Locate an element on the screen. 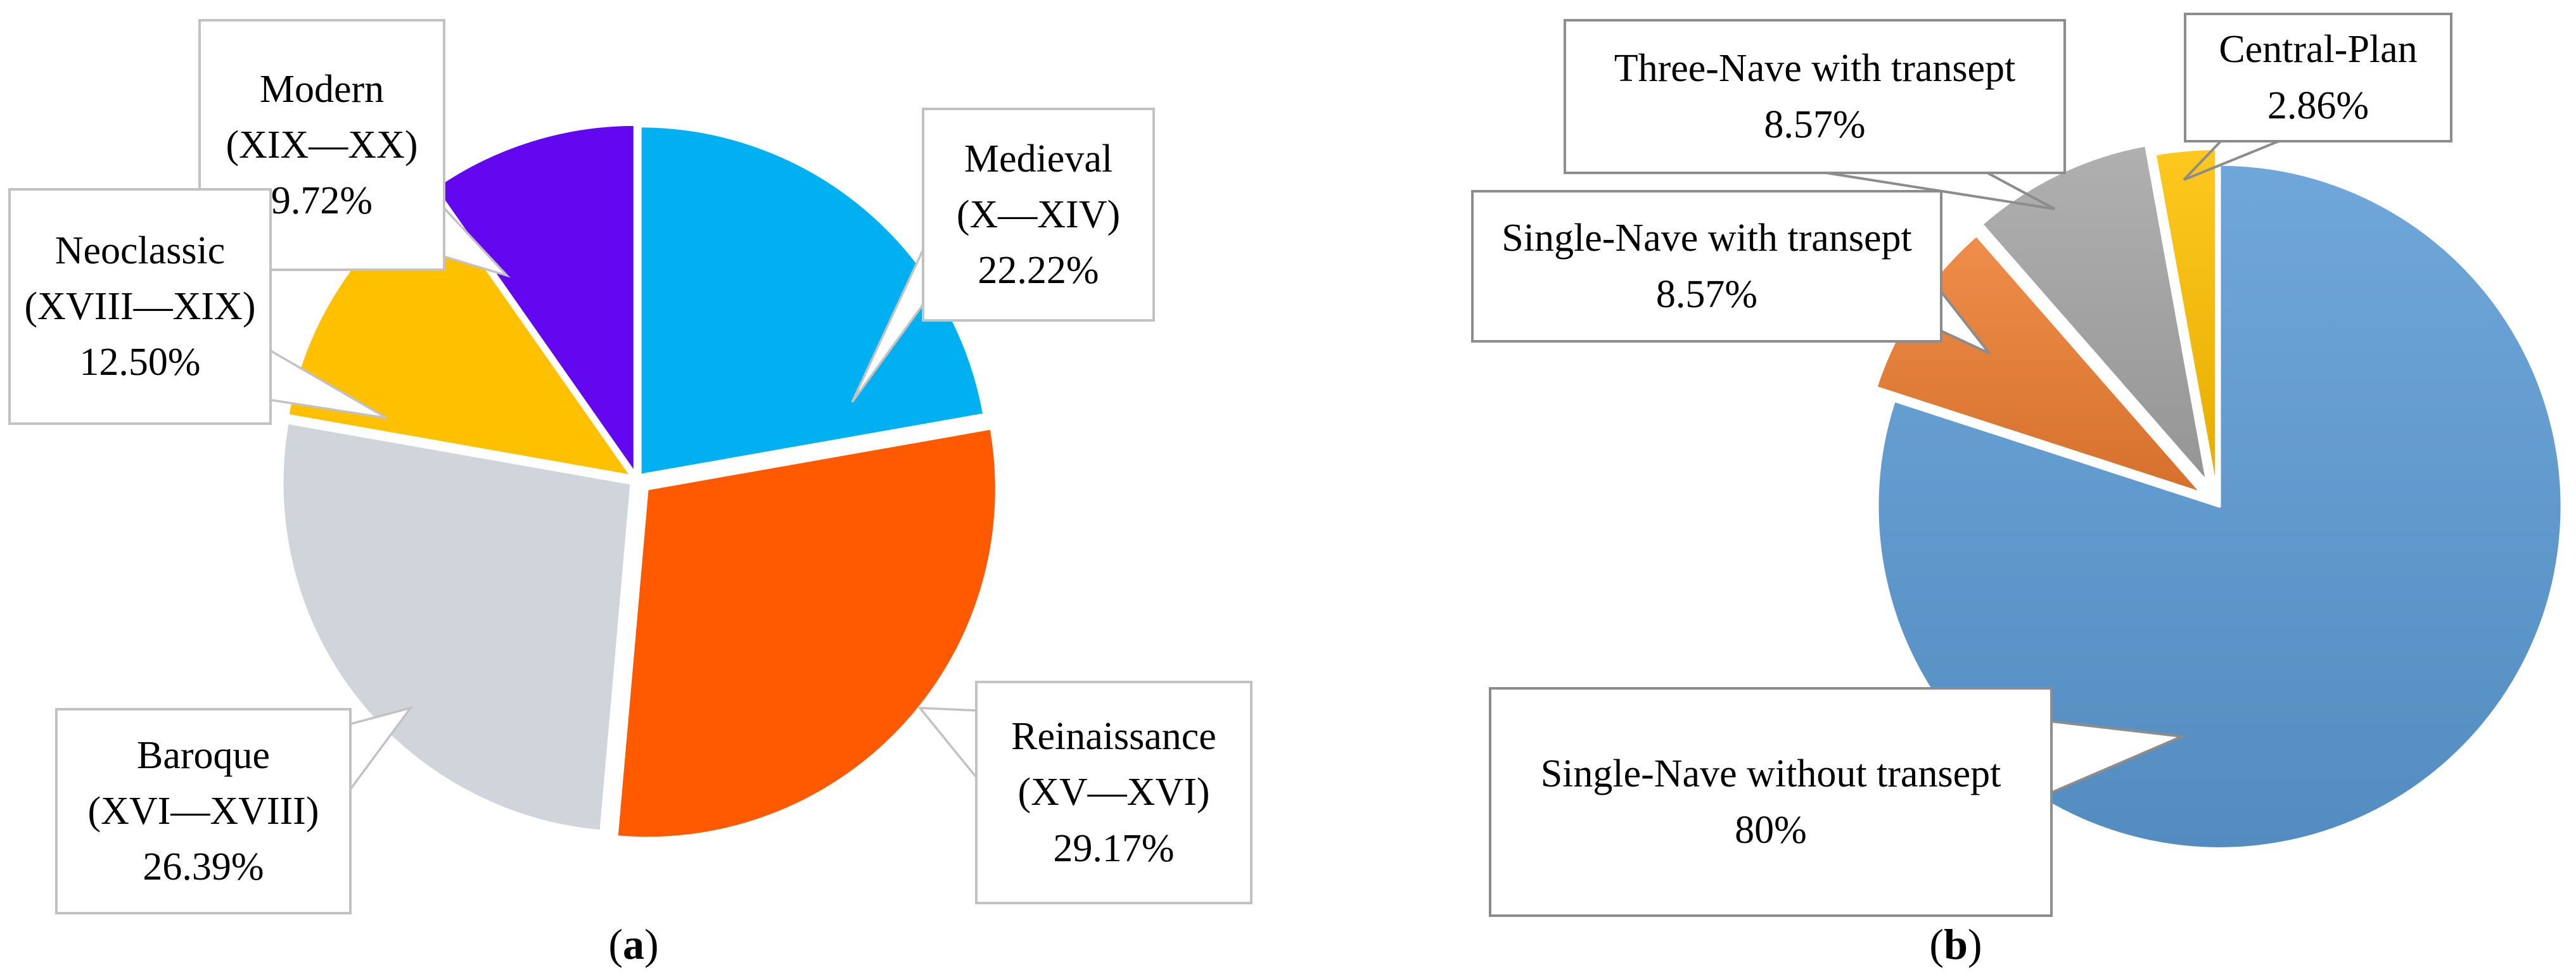  callout-pct: 12.50% is located at coordinates (140, 362).